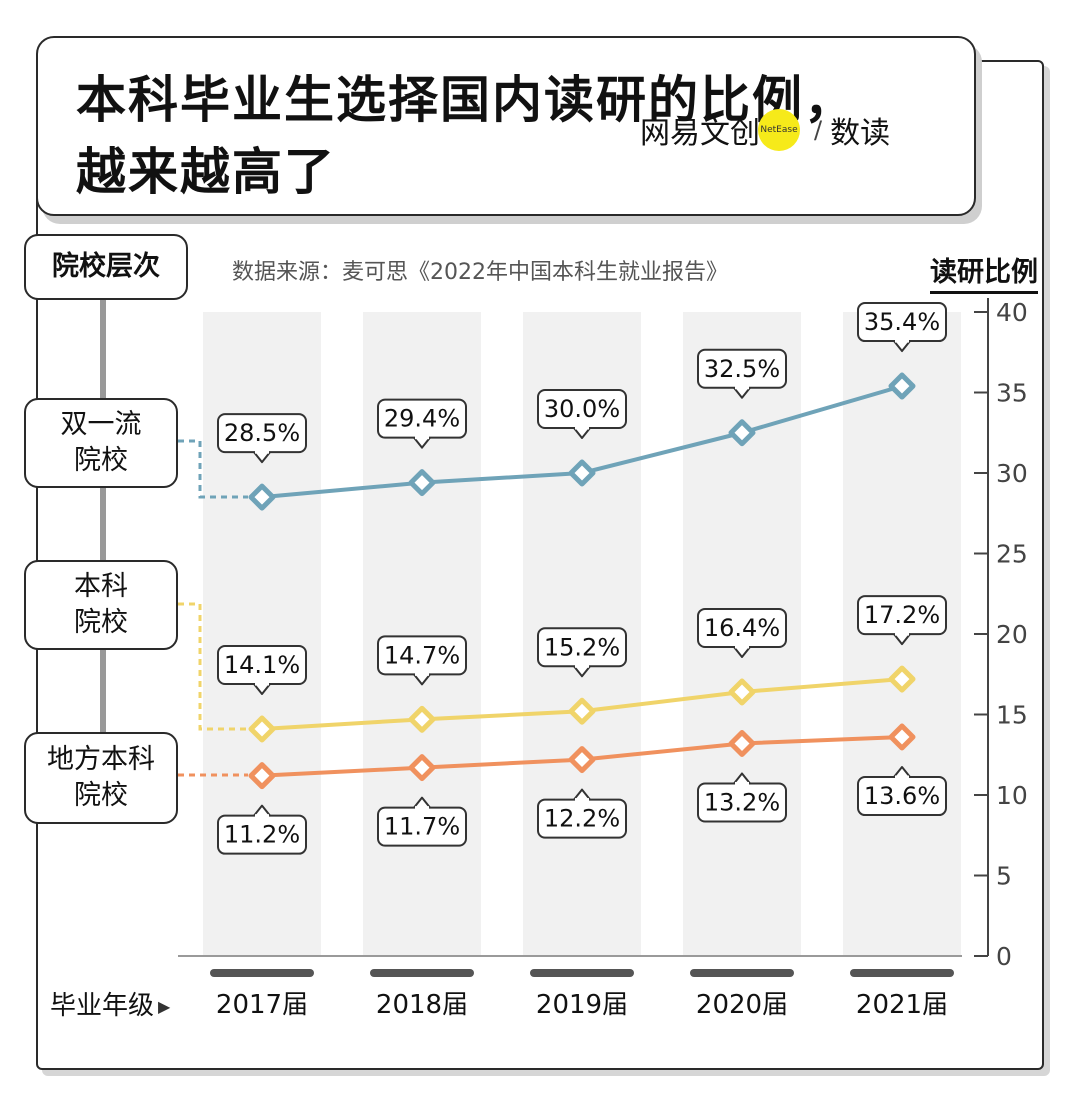 The width and height of the screenshot is (1080, 1114). What do you see at coordinates (742, 802) in the screenshot?
I see `data-label: 13.2%` at bounding box center [742, 802].